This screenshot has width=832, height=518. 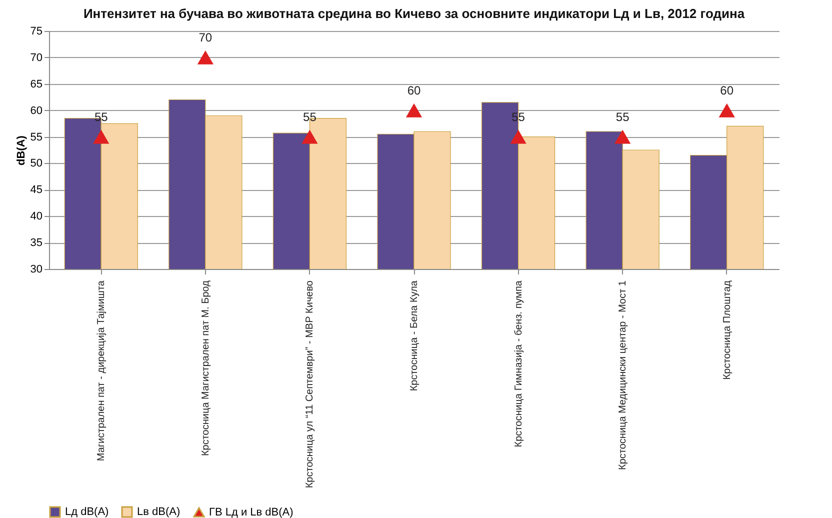 I want to click on y-tick-label: 50, so click(x=36, y=164).